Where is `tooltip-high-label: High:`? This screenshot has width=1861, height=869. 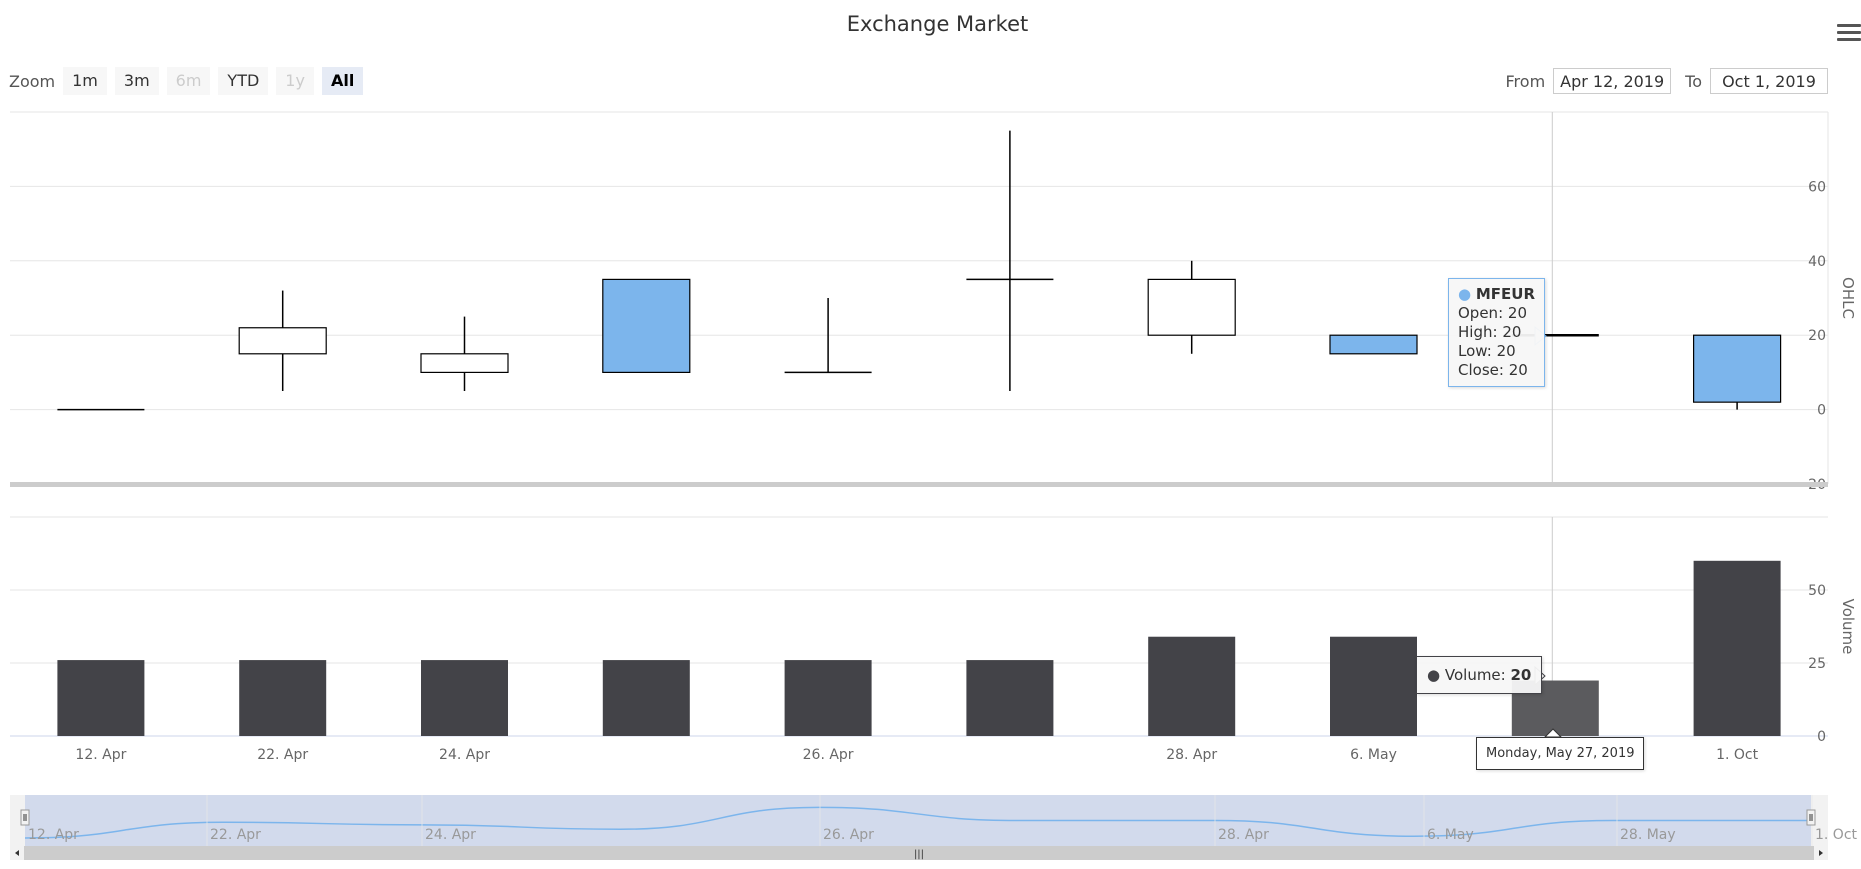
tooltip-high-label: High: is located at coordinates (1478, 332).